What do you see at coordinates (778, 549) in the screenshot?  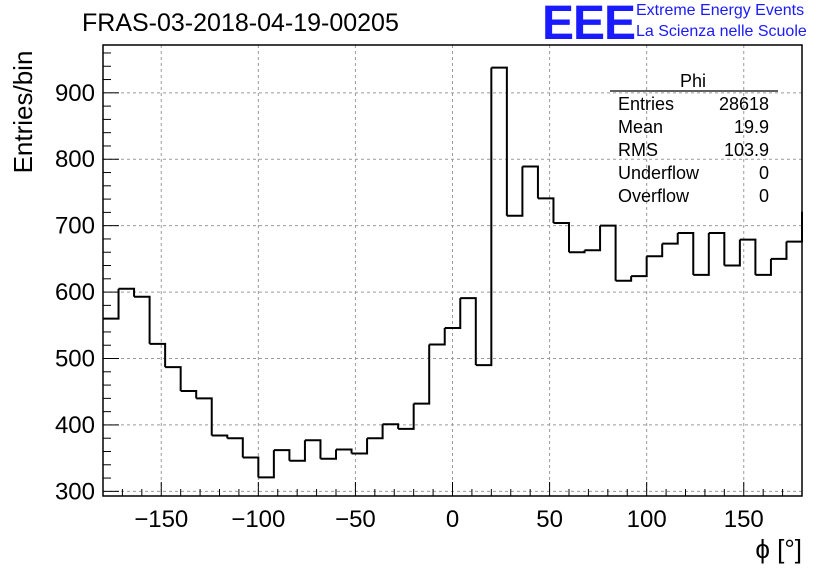 I see `x-axis-label: ϕ [°]` at bounding box center [778, 549].